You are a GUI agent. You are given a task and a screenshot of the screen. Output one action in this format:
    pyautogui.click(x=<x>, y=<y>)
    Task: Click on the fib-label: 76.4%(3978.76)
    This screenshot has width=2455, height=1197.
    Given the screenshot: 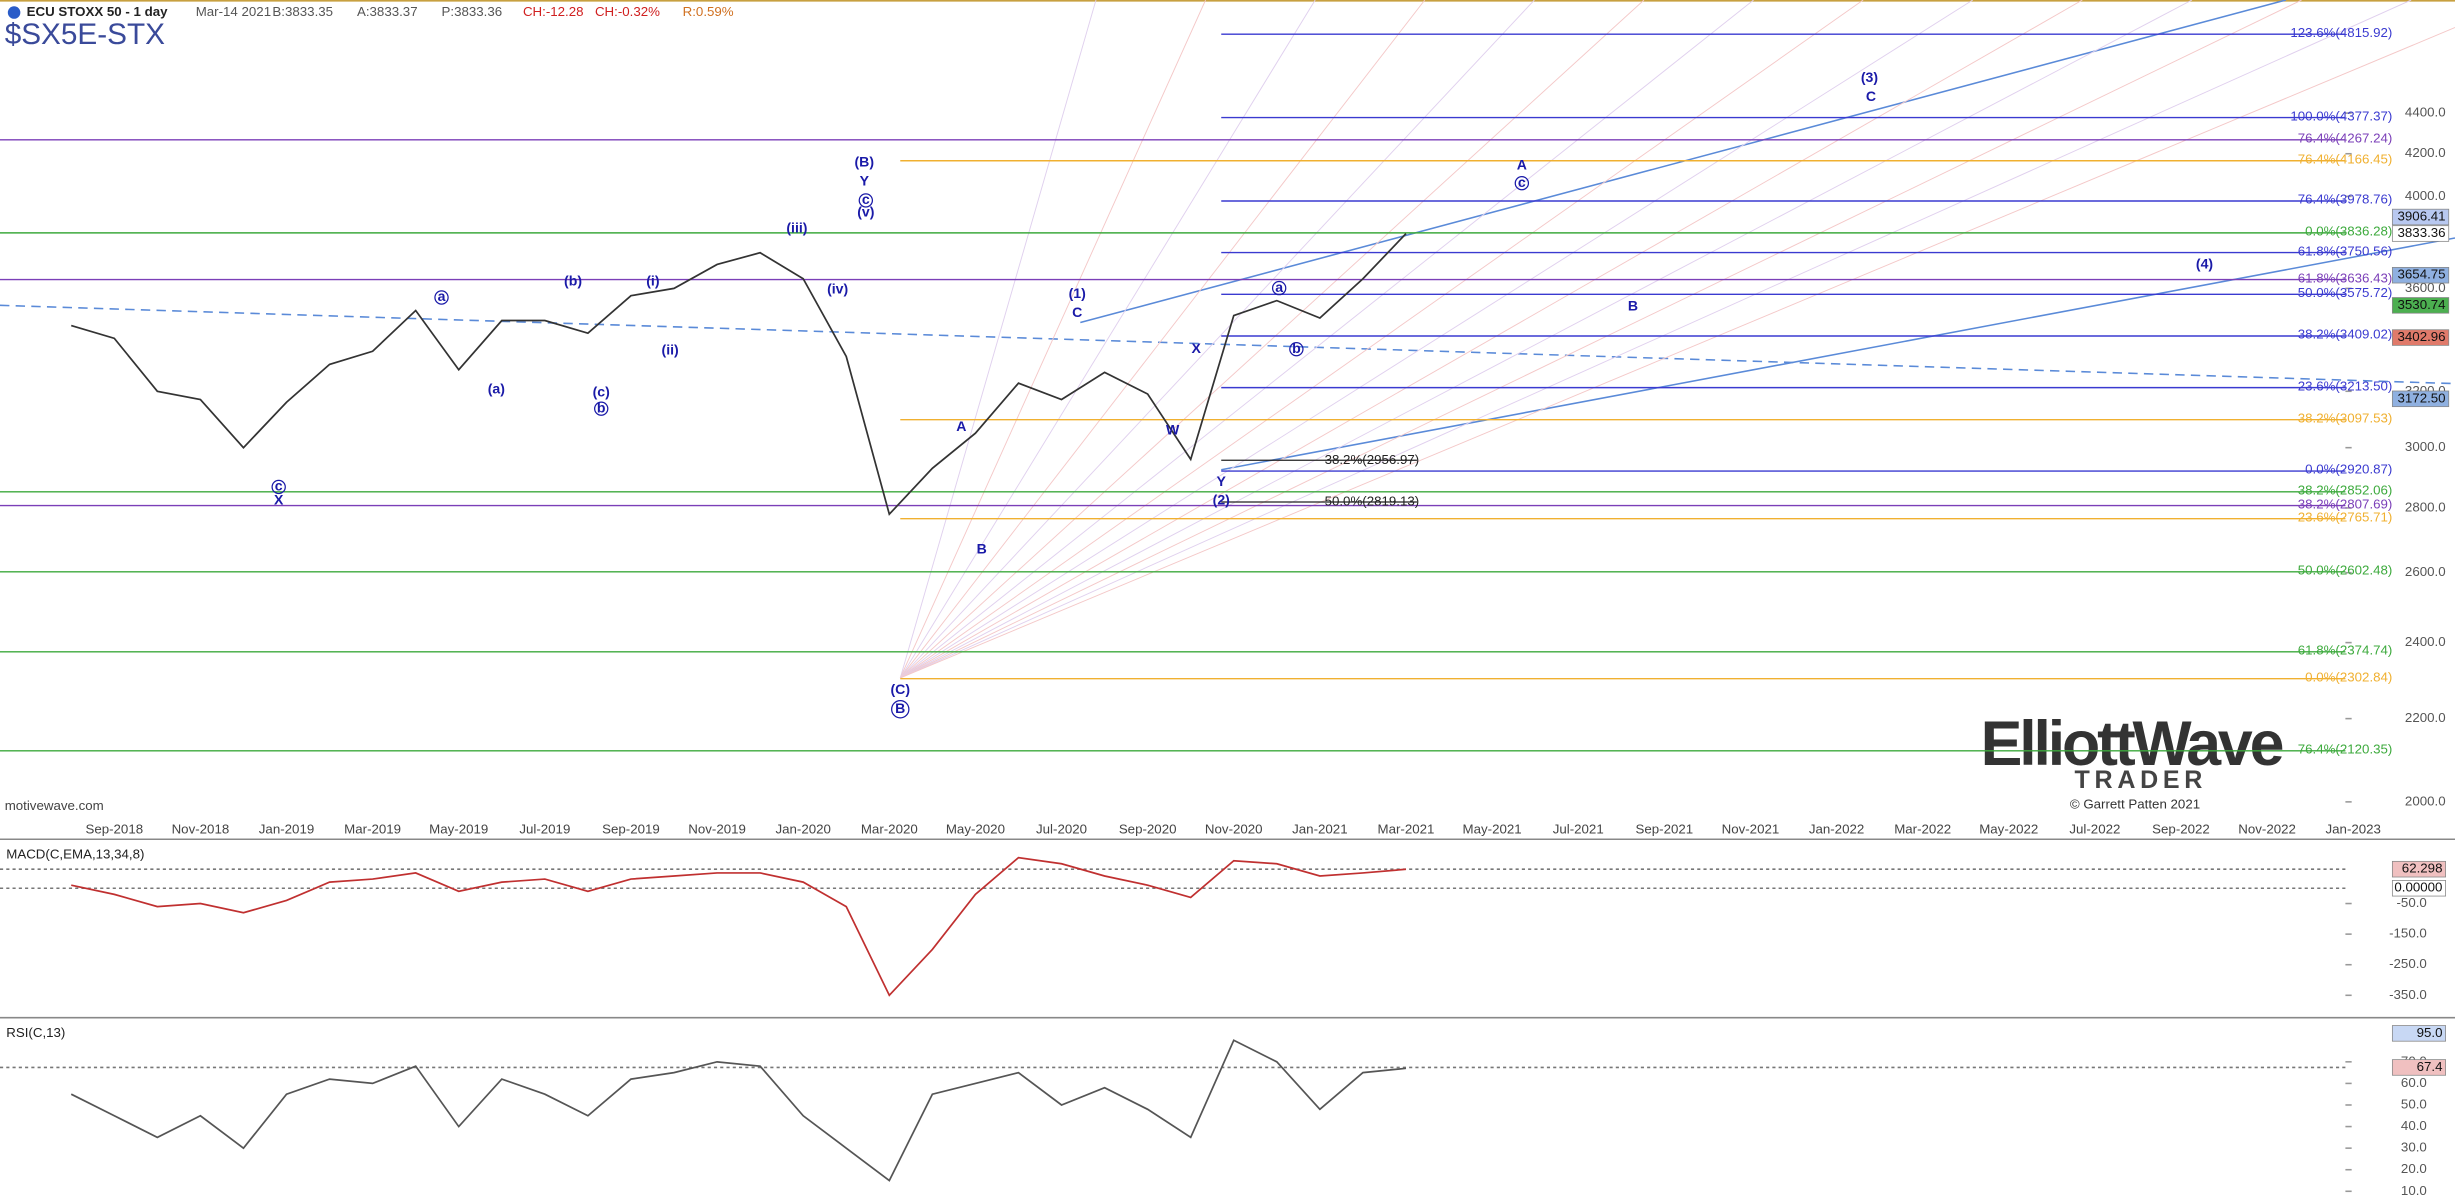 What is the action you would take?
    pyautogui.click(x=2345, y=199)
    